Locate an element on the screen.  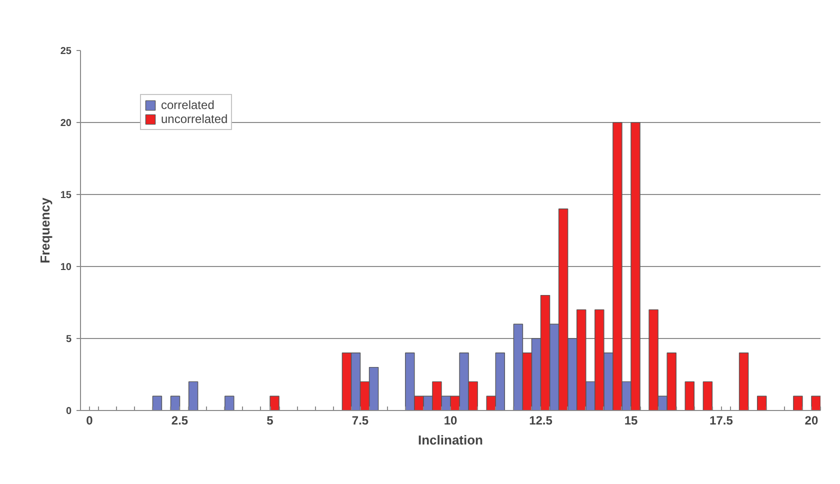
legend-label: uncorrelated is located at coordinates (194, 119).